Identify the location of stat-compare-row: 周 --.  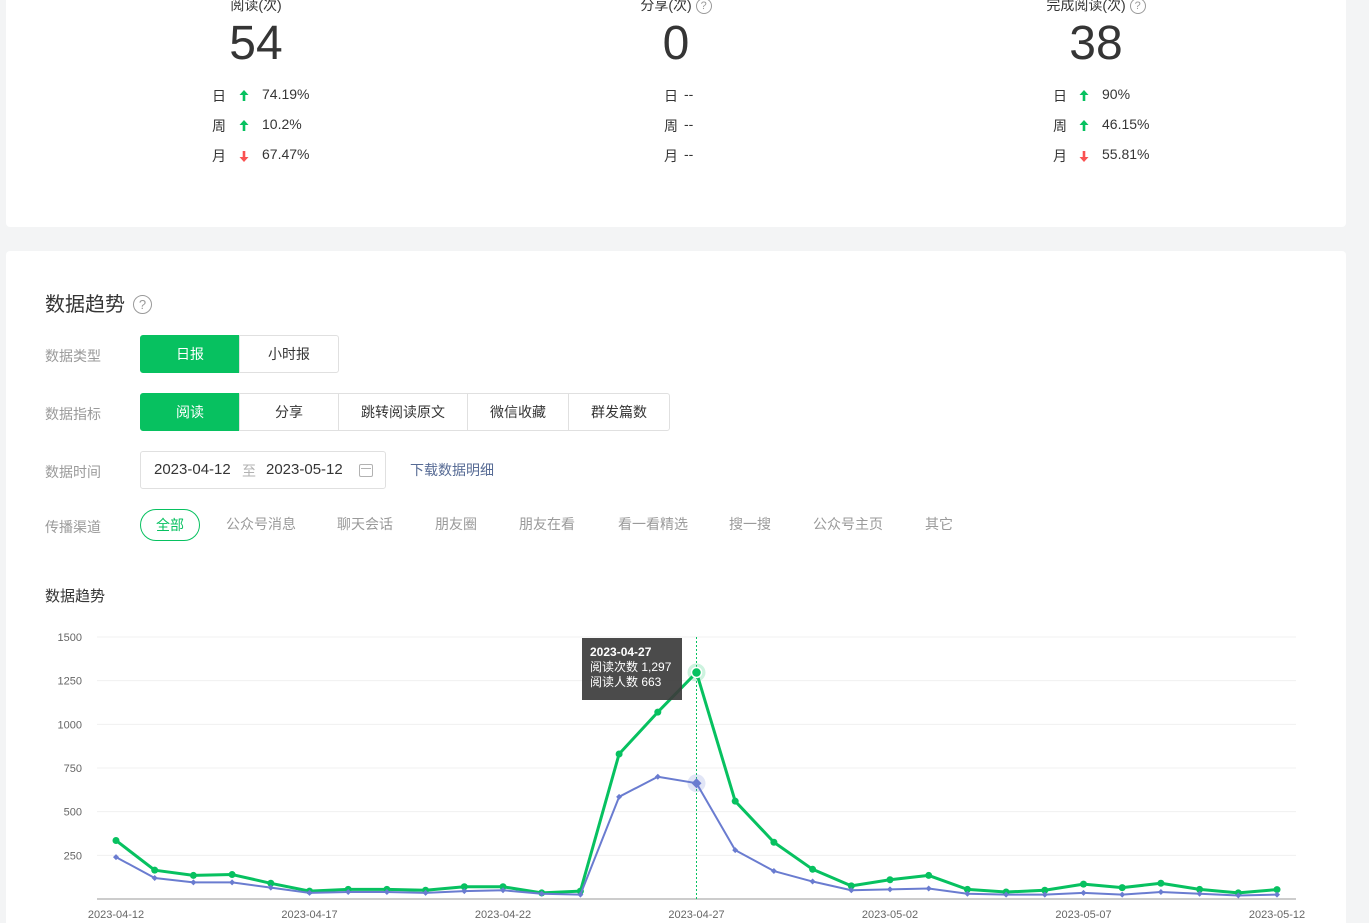
(676, 126).